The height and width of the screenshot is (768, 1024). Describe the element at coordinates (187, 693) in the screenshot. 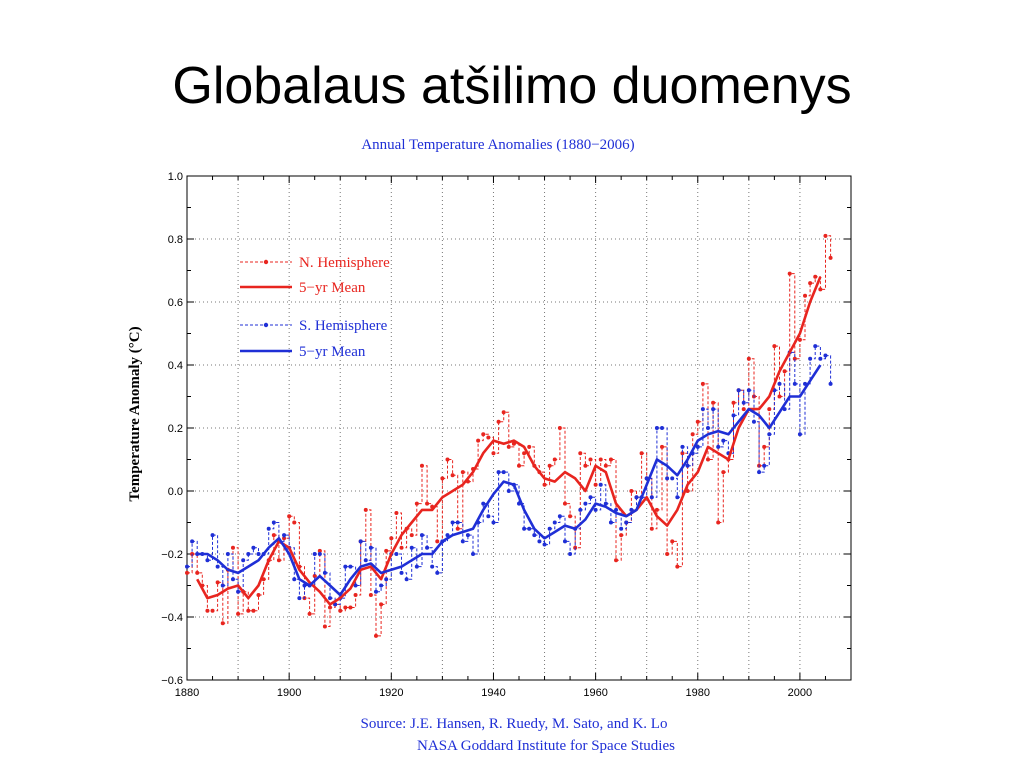

I see `x-tick-label: 1880` at that location.